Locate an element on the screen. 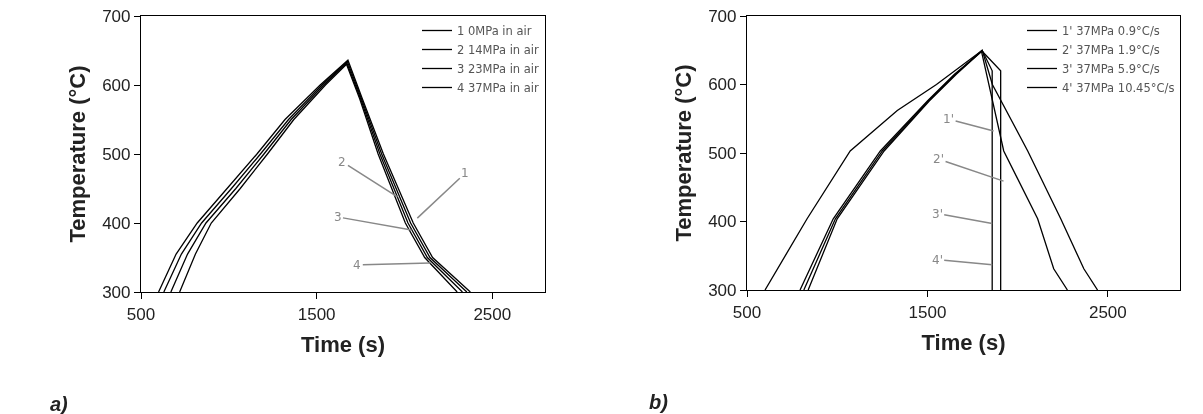 This screenshot has height=414, width=1203. legend-label: 1 0MPa in air is located at coordinates (494, 30).